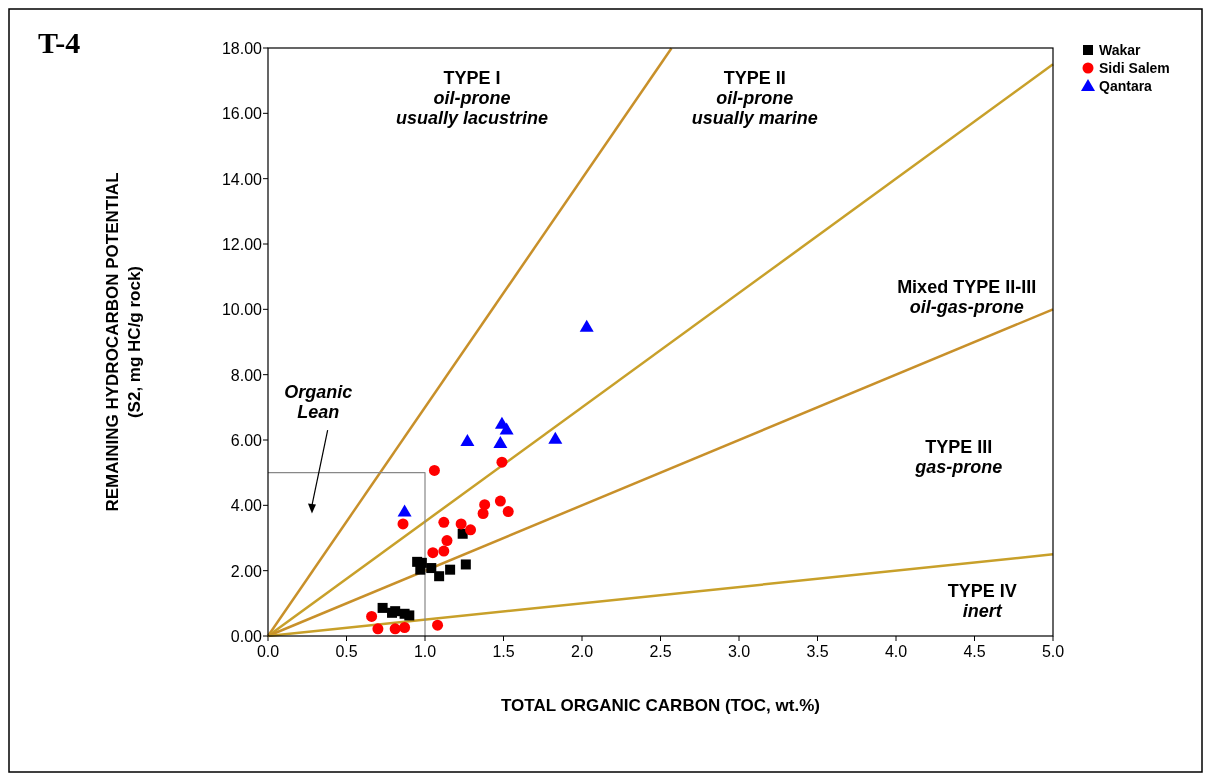 Image resolution: width=1213 pixels, height=783 pixels. What do you see at coordinates (958, 457) in the screenshot?
I see `annotation: TYPE III gas-prone` at bounding box center [958, 457].